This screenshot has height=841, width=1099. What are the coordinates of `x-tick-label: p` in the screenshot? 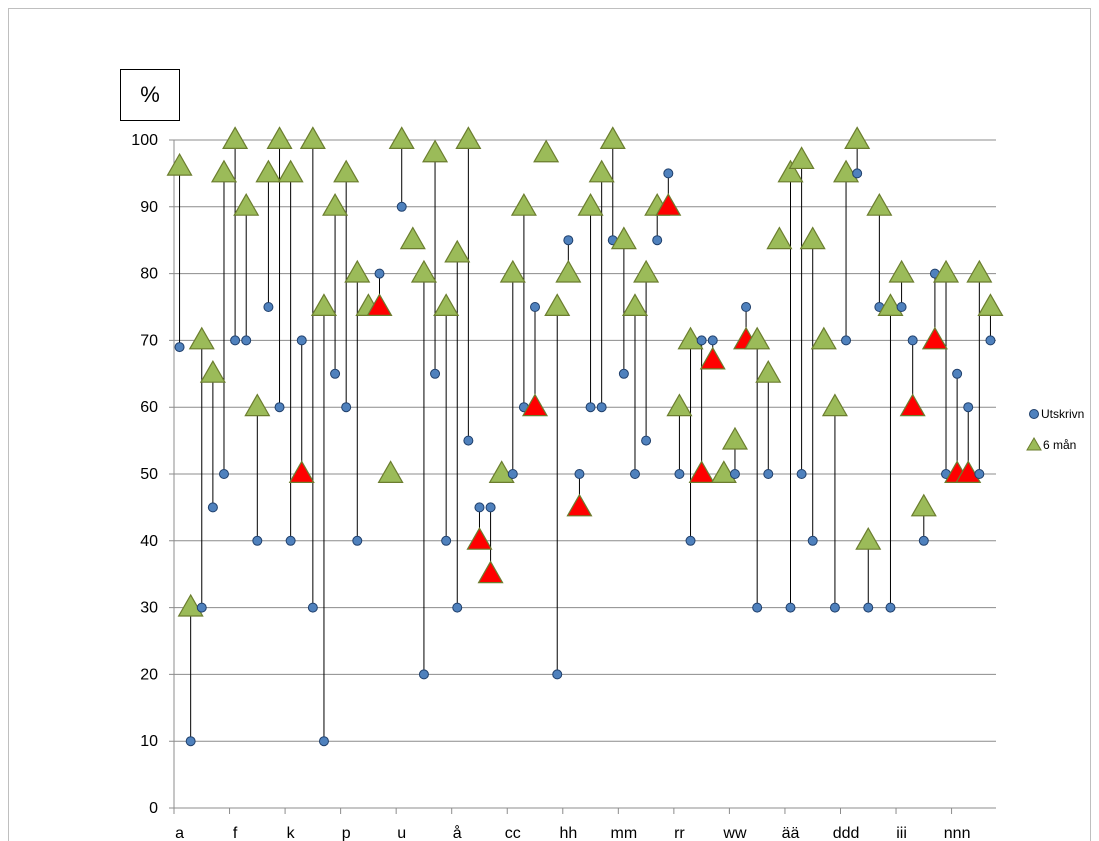 It's located at (346, 833).